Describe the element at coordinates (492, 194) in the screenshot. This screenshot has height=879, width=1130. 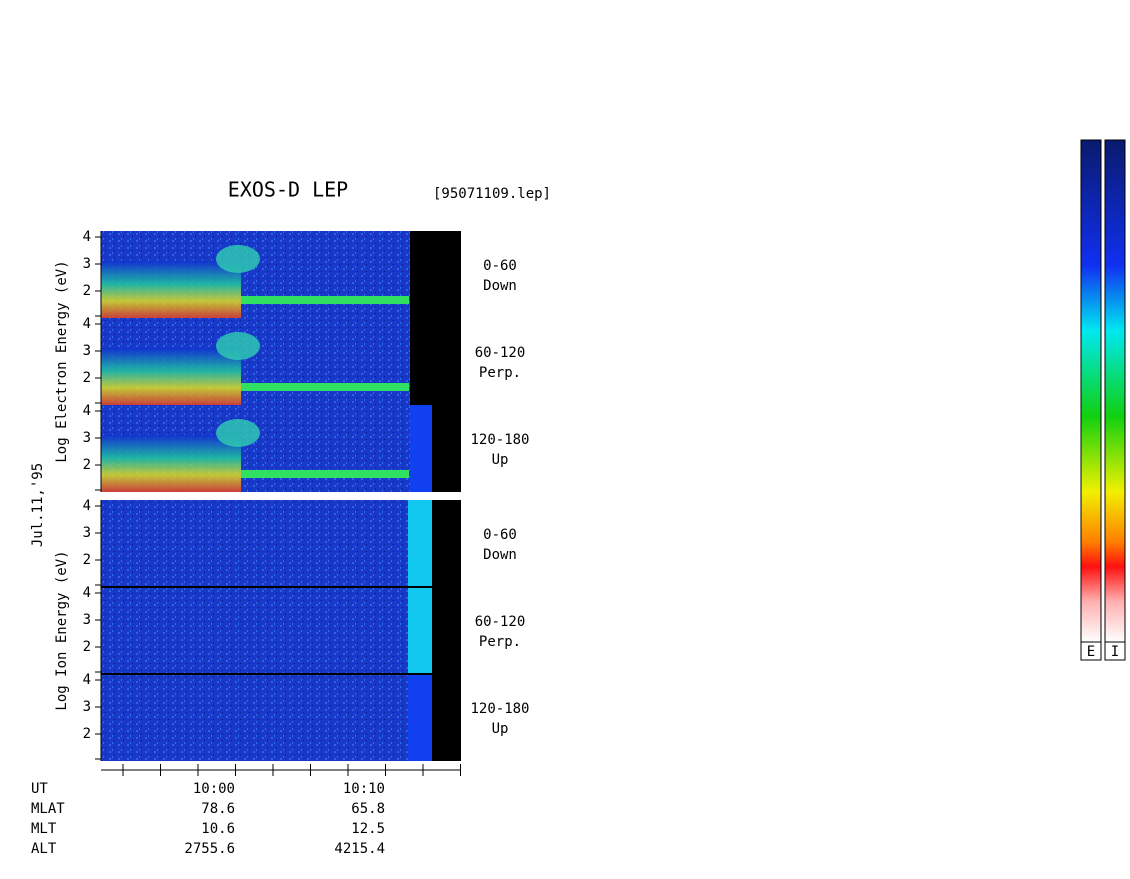
I see `file-name: [95071109.lep]` at that location.